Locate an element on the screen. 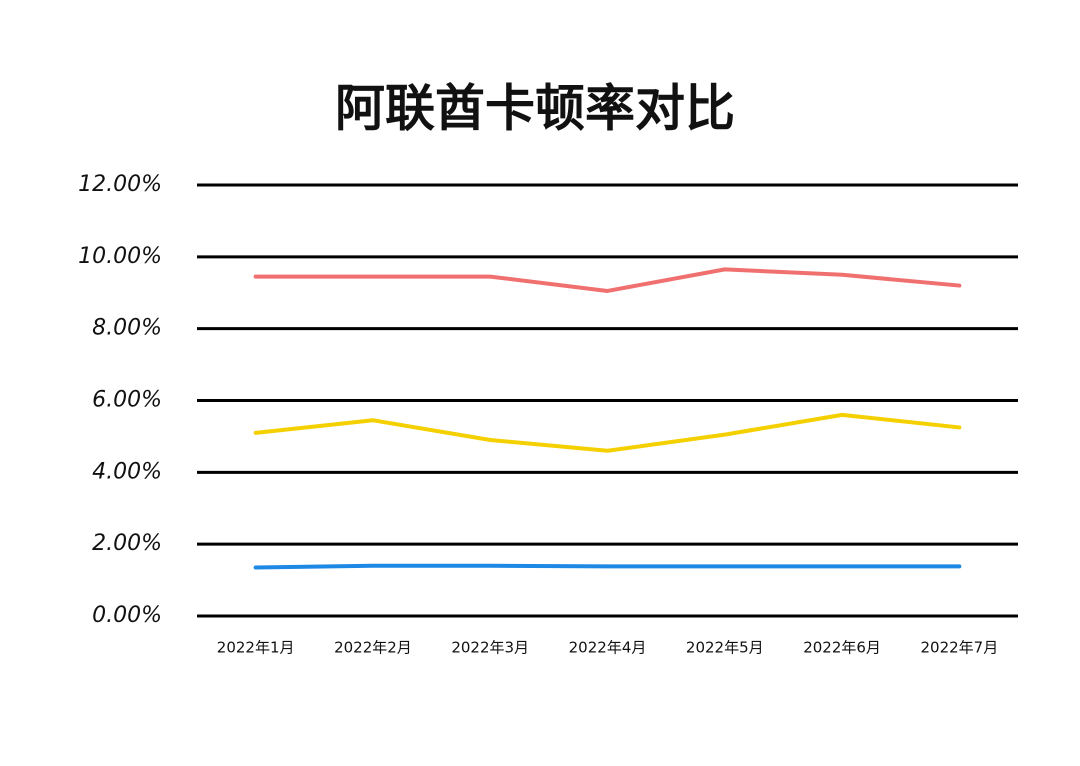 The width and height of the screenshot is (1080, 766). x-tick-label: 2022年5月 is located at coordinates (725, 648).